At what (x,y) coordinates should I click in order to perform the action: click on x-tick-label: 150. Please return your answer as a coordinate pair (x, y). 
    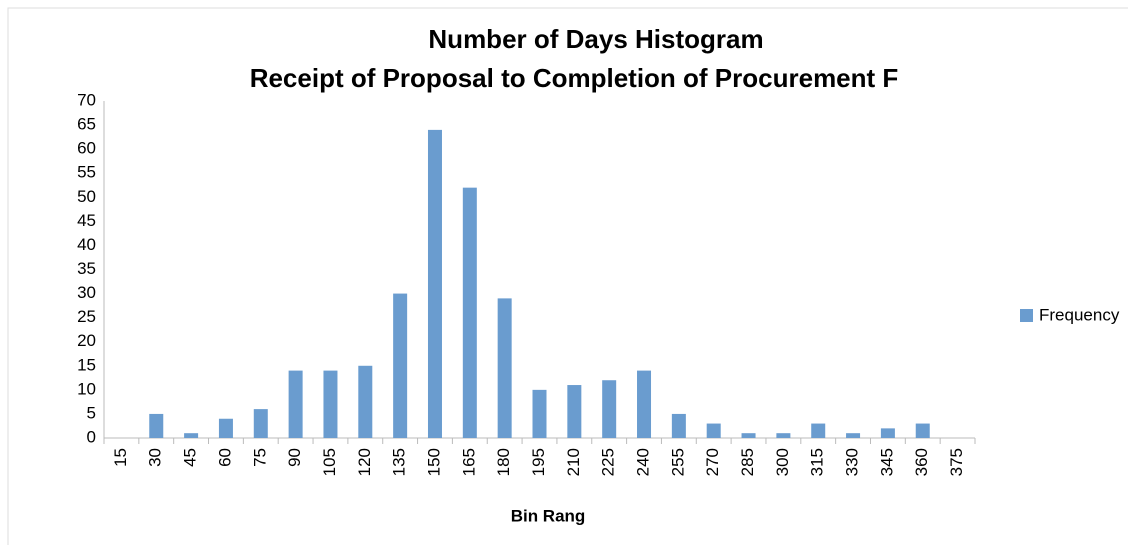
    Looking at the image, I should click on (433, 462).